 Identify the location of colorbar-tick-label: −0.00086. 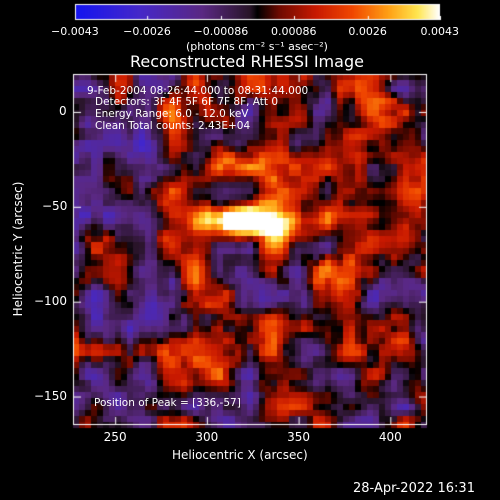
(221, 31).